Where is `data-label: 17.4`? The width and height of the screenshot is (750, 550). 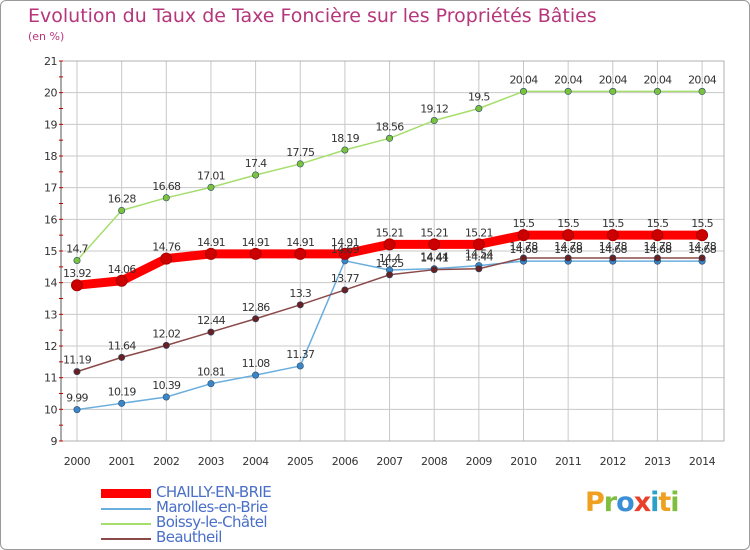 data-label: 17.4 is located at coordinates (256, 163).